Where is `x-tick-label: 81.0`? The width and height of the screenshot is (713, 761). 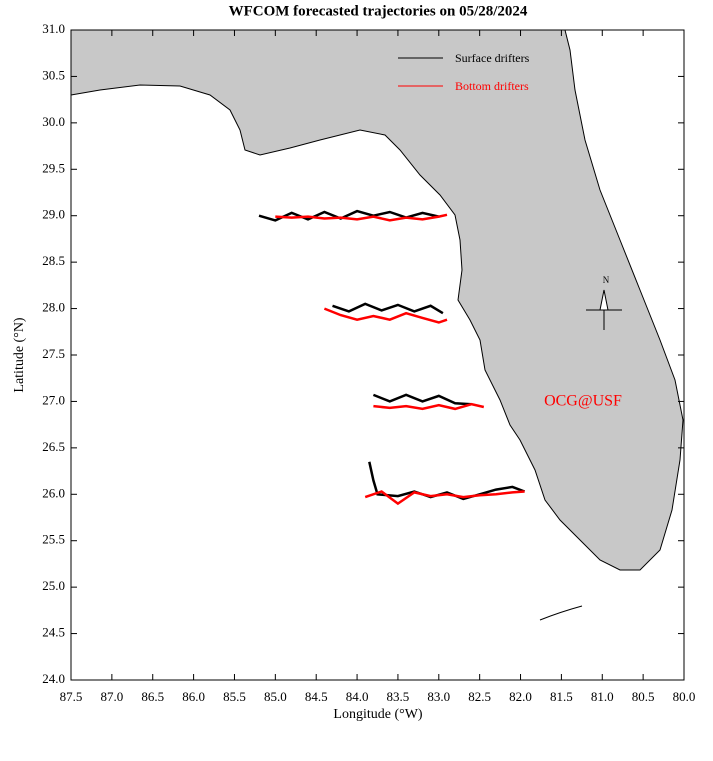 x-tick-label: 81.0 is located at coordinates (602, 696).